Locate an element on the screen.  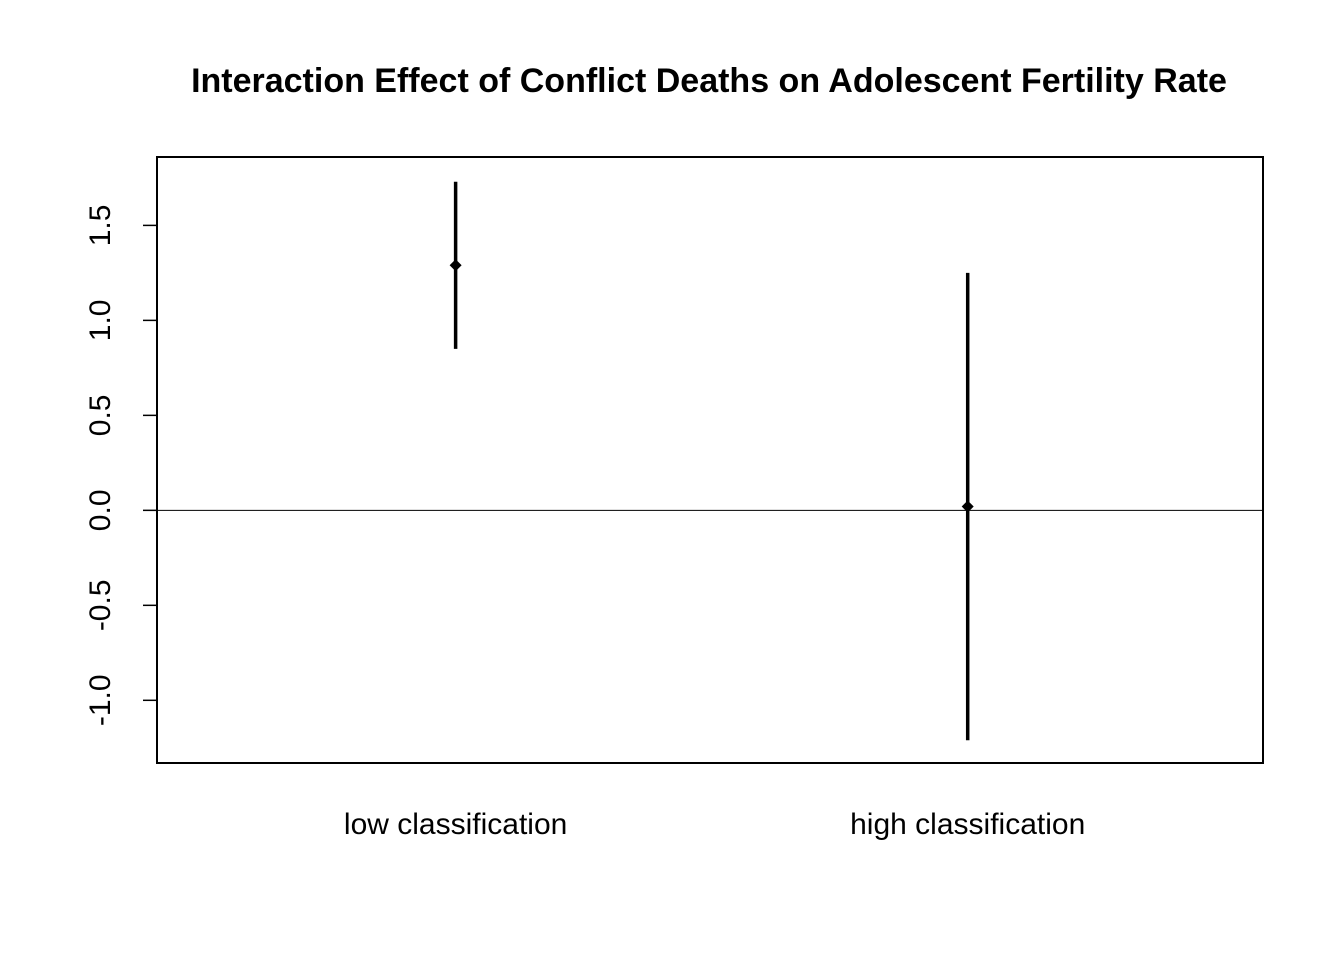
y-tick-label: 1.0 is located at coordinates (100, 321).